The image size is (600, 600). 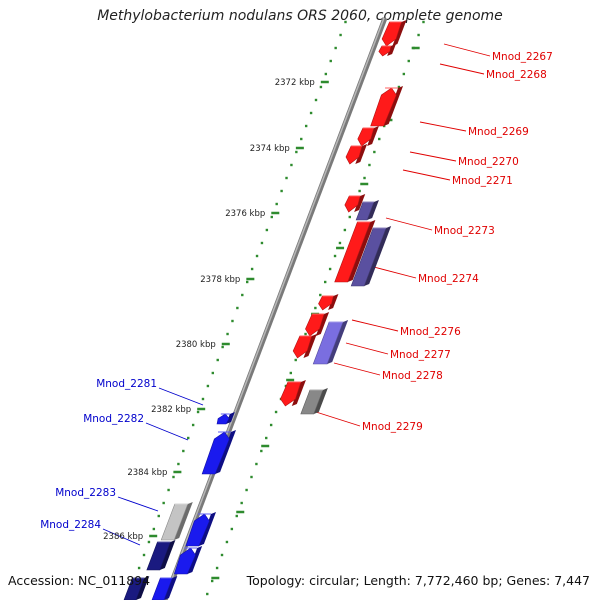 What do you see at coordinates (464, 231) in the screenshot?
I see `forward-gene-label: Mnod_2273` at bounding box center [464, 231].